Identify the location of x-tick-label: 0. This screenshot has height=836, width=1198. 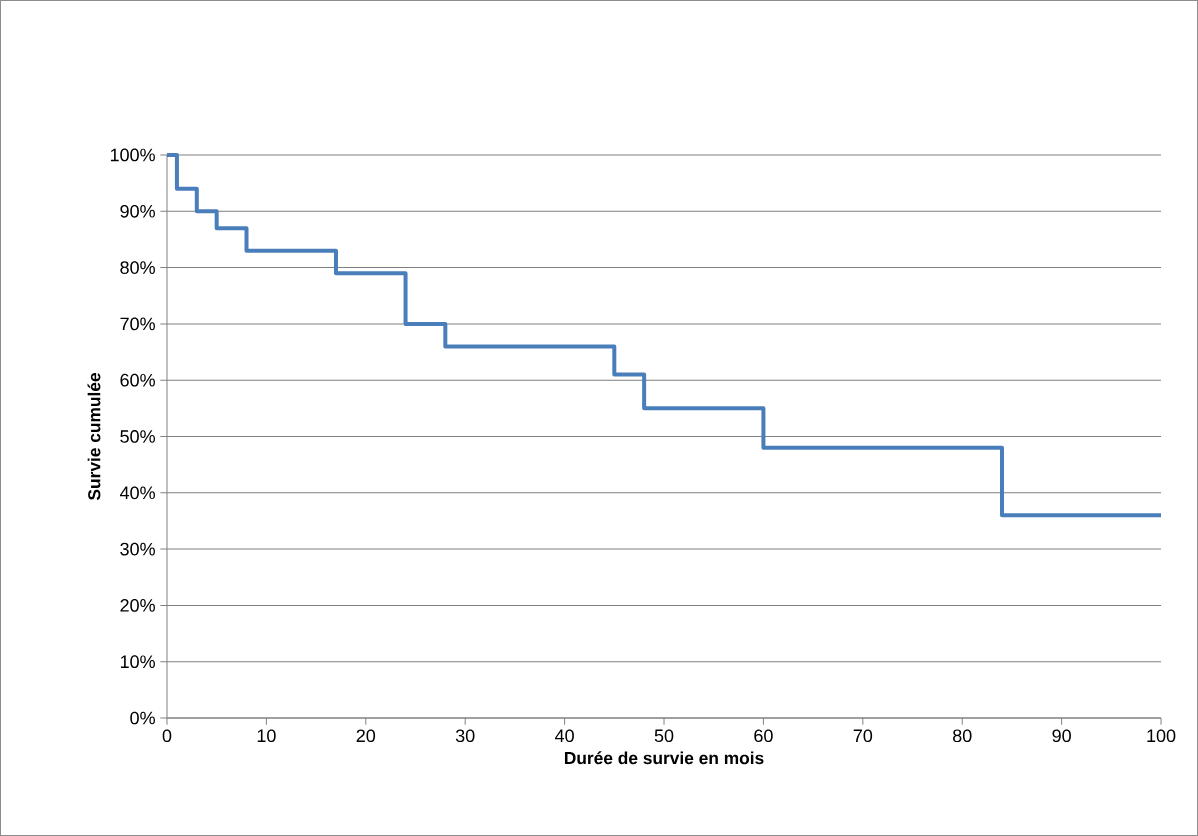
(167, 736).